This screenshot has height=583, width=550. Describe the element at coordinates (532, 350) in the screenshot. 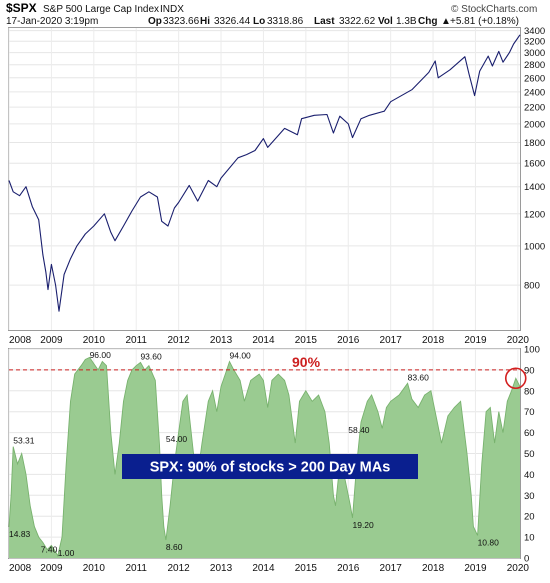

I see `breadth-y-tick-label: 100` at that location.